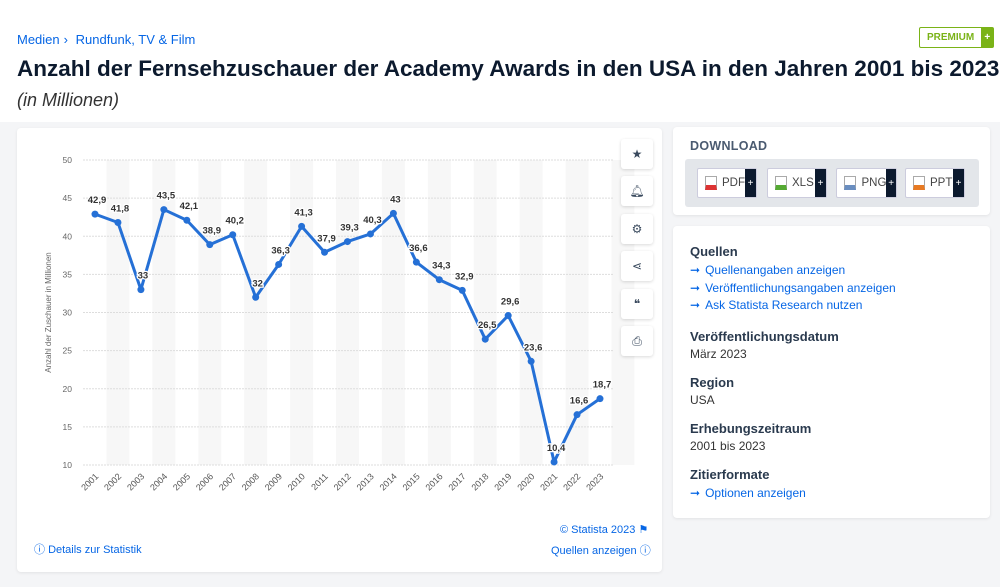 This screenshot has width=1000, height=587. What do you see at coordinates (68, 198) in the screenshot?
I see `y-tick-label: 45` at bounding box center [68, 198].